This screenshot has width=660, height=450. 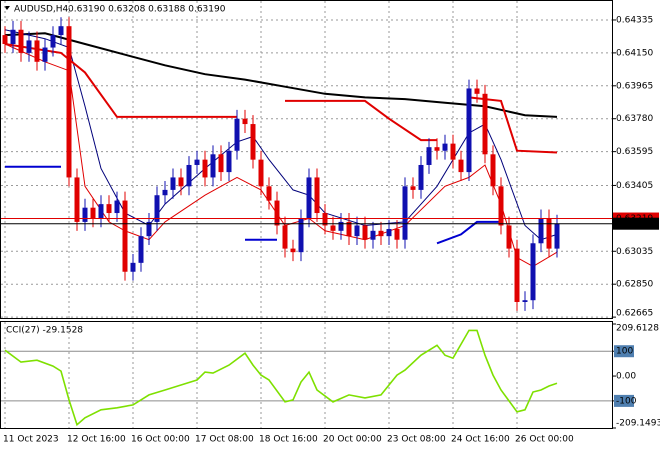 What do you see at coordinates (147, 10) in the screenshot?
I see `ohlc: 0.63190 0.63208 0.63188 0.63190` at bounding box center [147, 10].